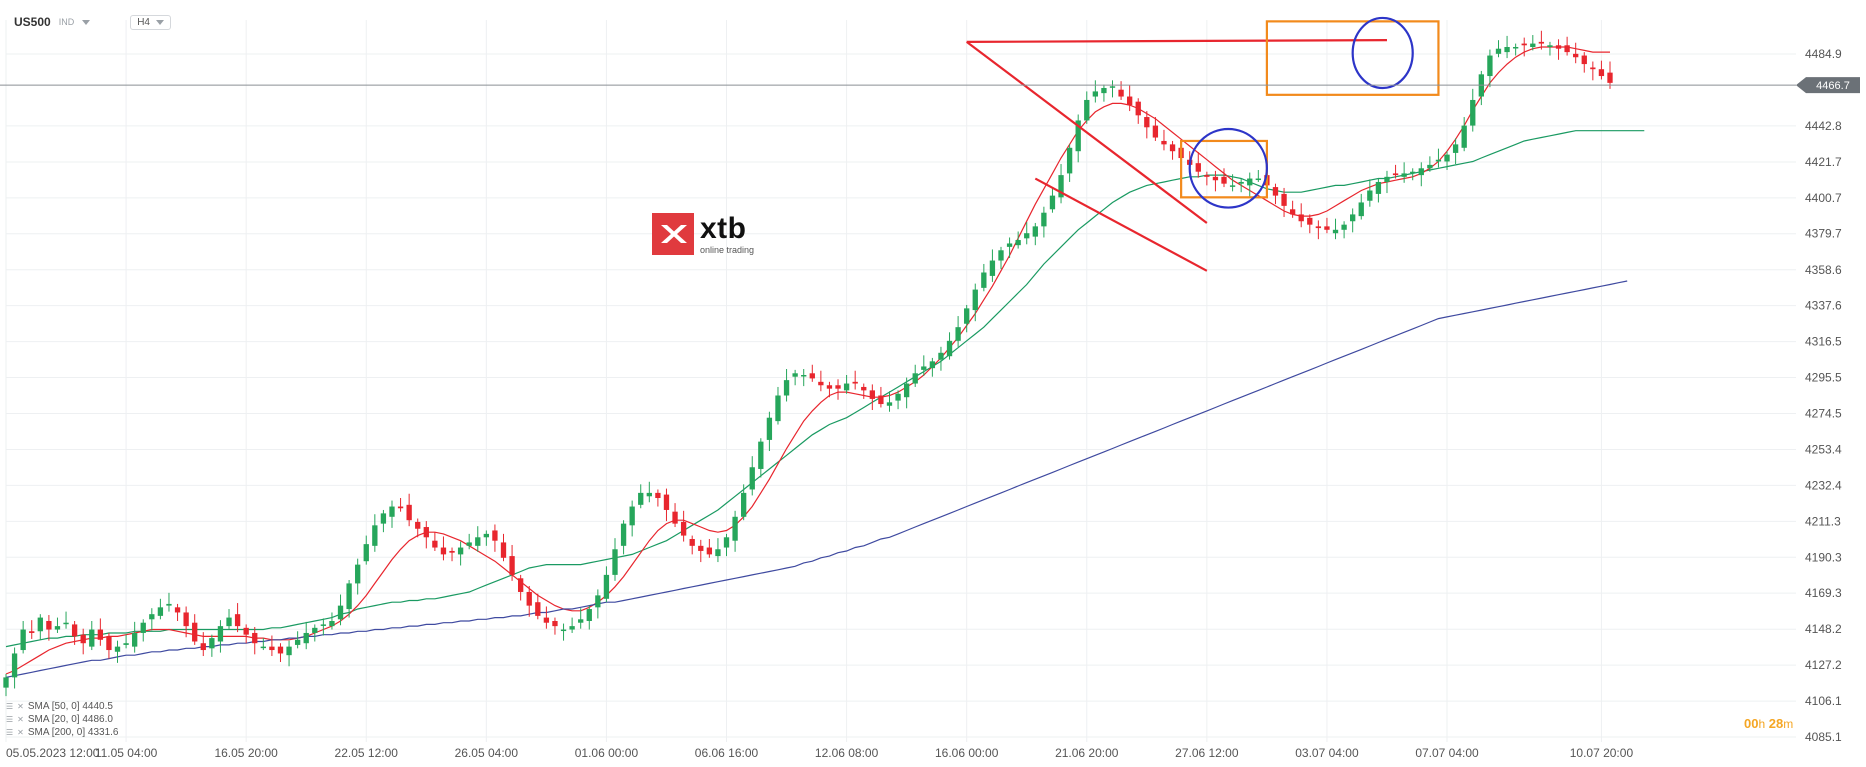 This screenshot has height=767, width=1866. I want to click on chevron-down-icon, so click(86, 22).